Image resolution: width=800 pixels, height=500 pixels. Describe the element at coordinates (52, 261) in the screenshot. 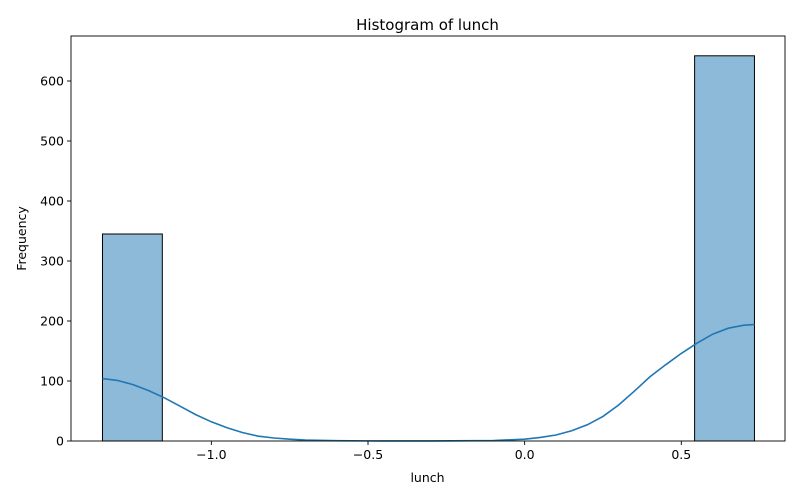

I see `y-tick-label-3: 300` at that location.